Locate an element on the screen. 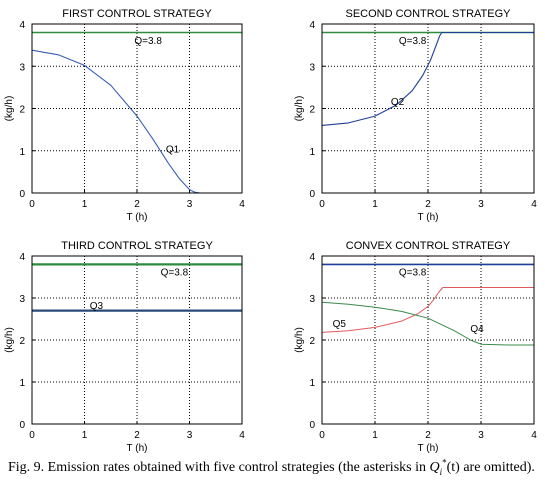  chart-4-series-2-line is located at coordinates (427, 310).